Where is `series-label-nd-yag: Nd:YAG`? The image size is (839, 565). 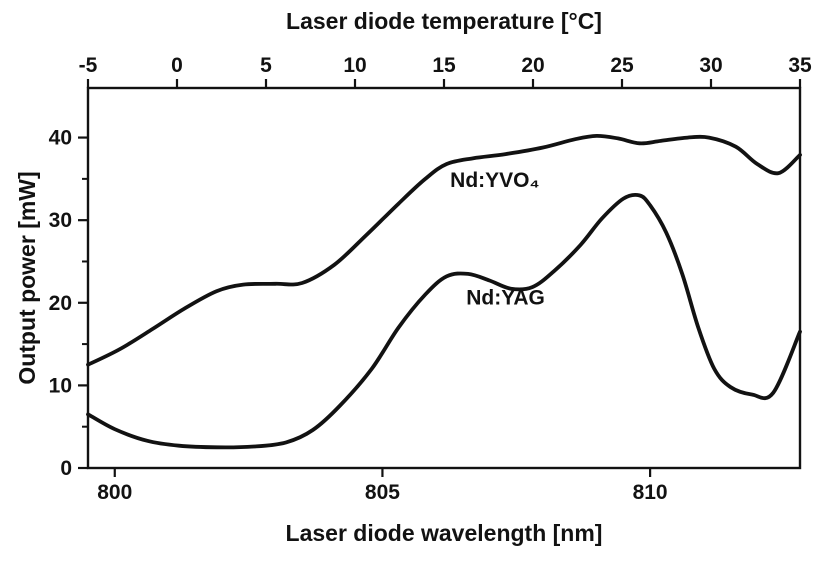
series-label-nd-yag: Nd:YAG is located at coordinates (505, 297).